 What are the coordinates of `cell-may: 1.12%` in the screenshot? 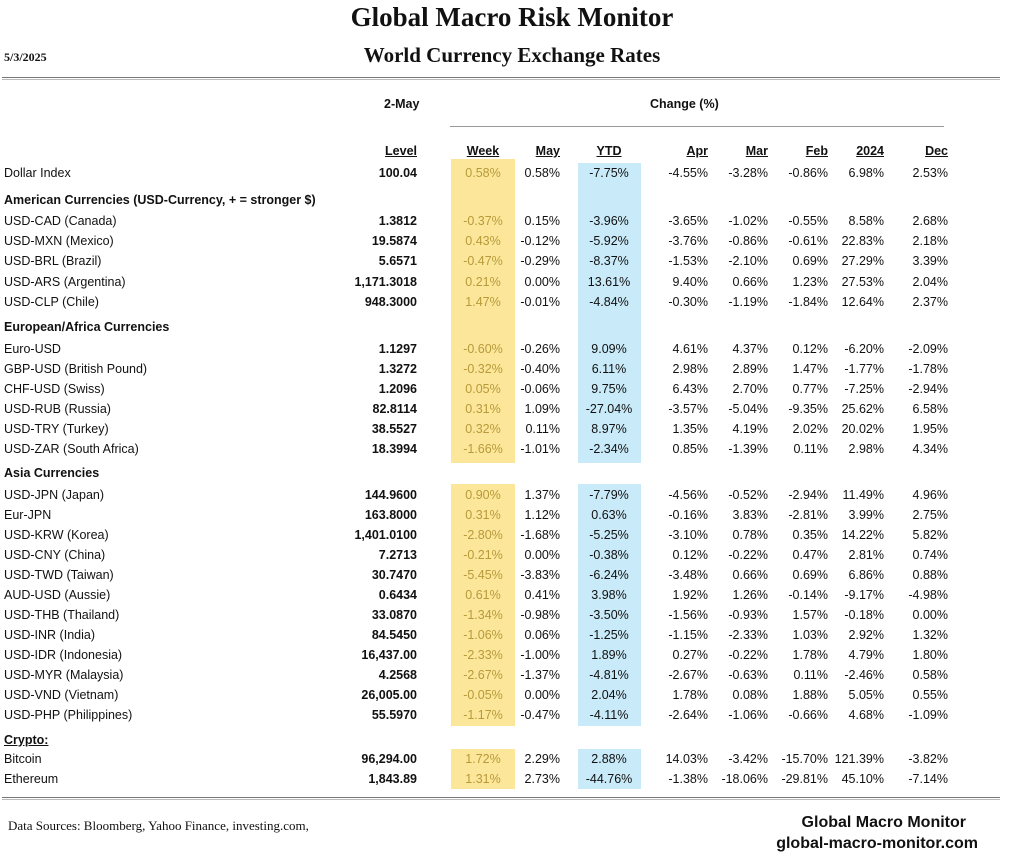 It's located at (542, 515).